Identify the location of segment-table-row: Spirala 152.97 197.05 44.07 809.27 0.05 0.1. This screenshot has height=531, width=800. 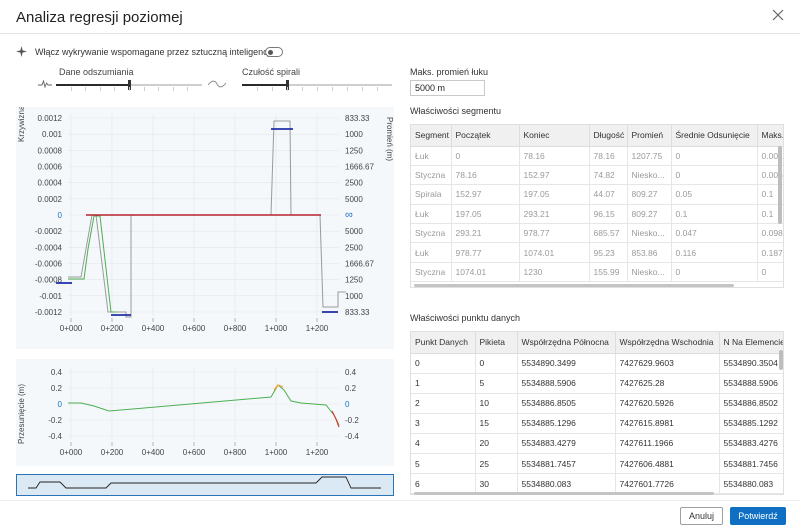
(597, 194).